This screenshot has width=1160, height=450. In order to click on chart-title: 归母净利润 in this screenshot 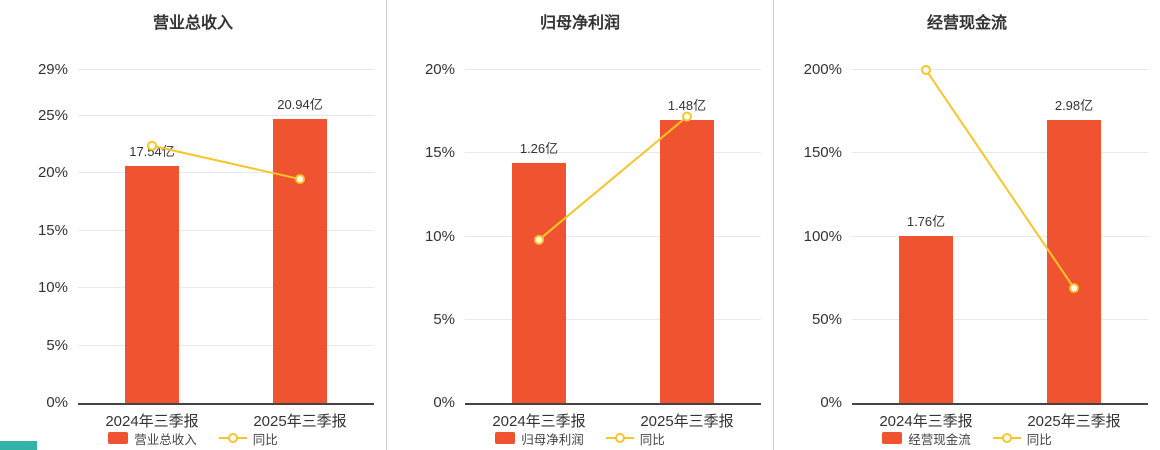, I will do `click(579, 23)`.